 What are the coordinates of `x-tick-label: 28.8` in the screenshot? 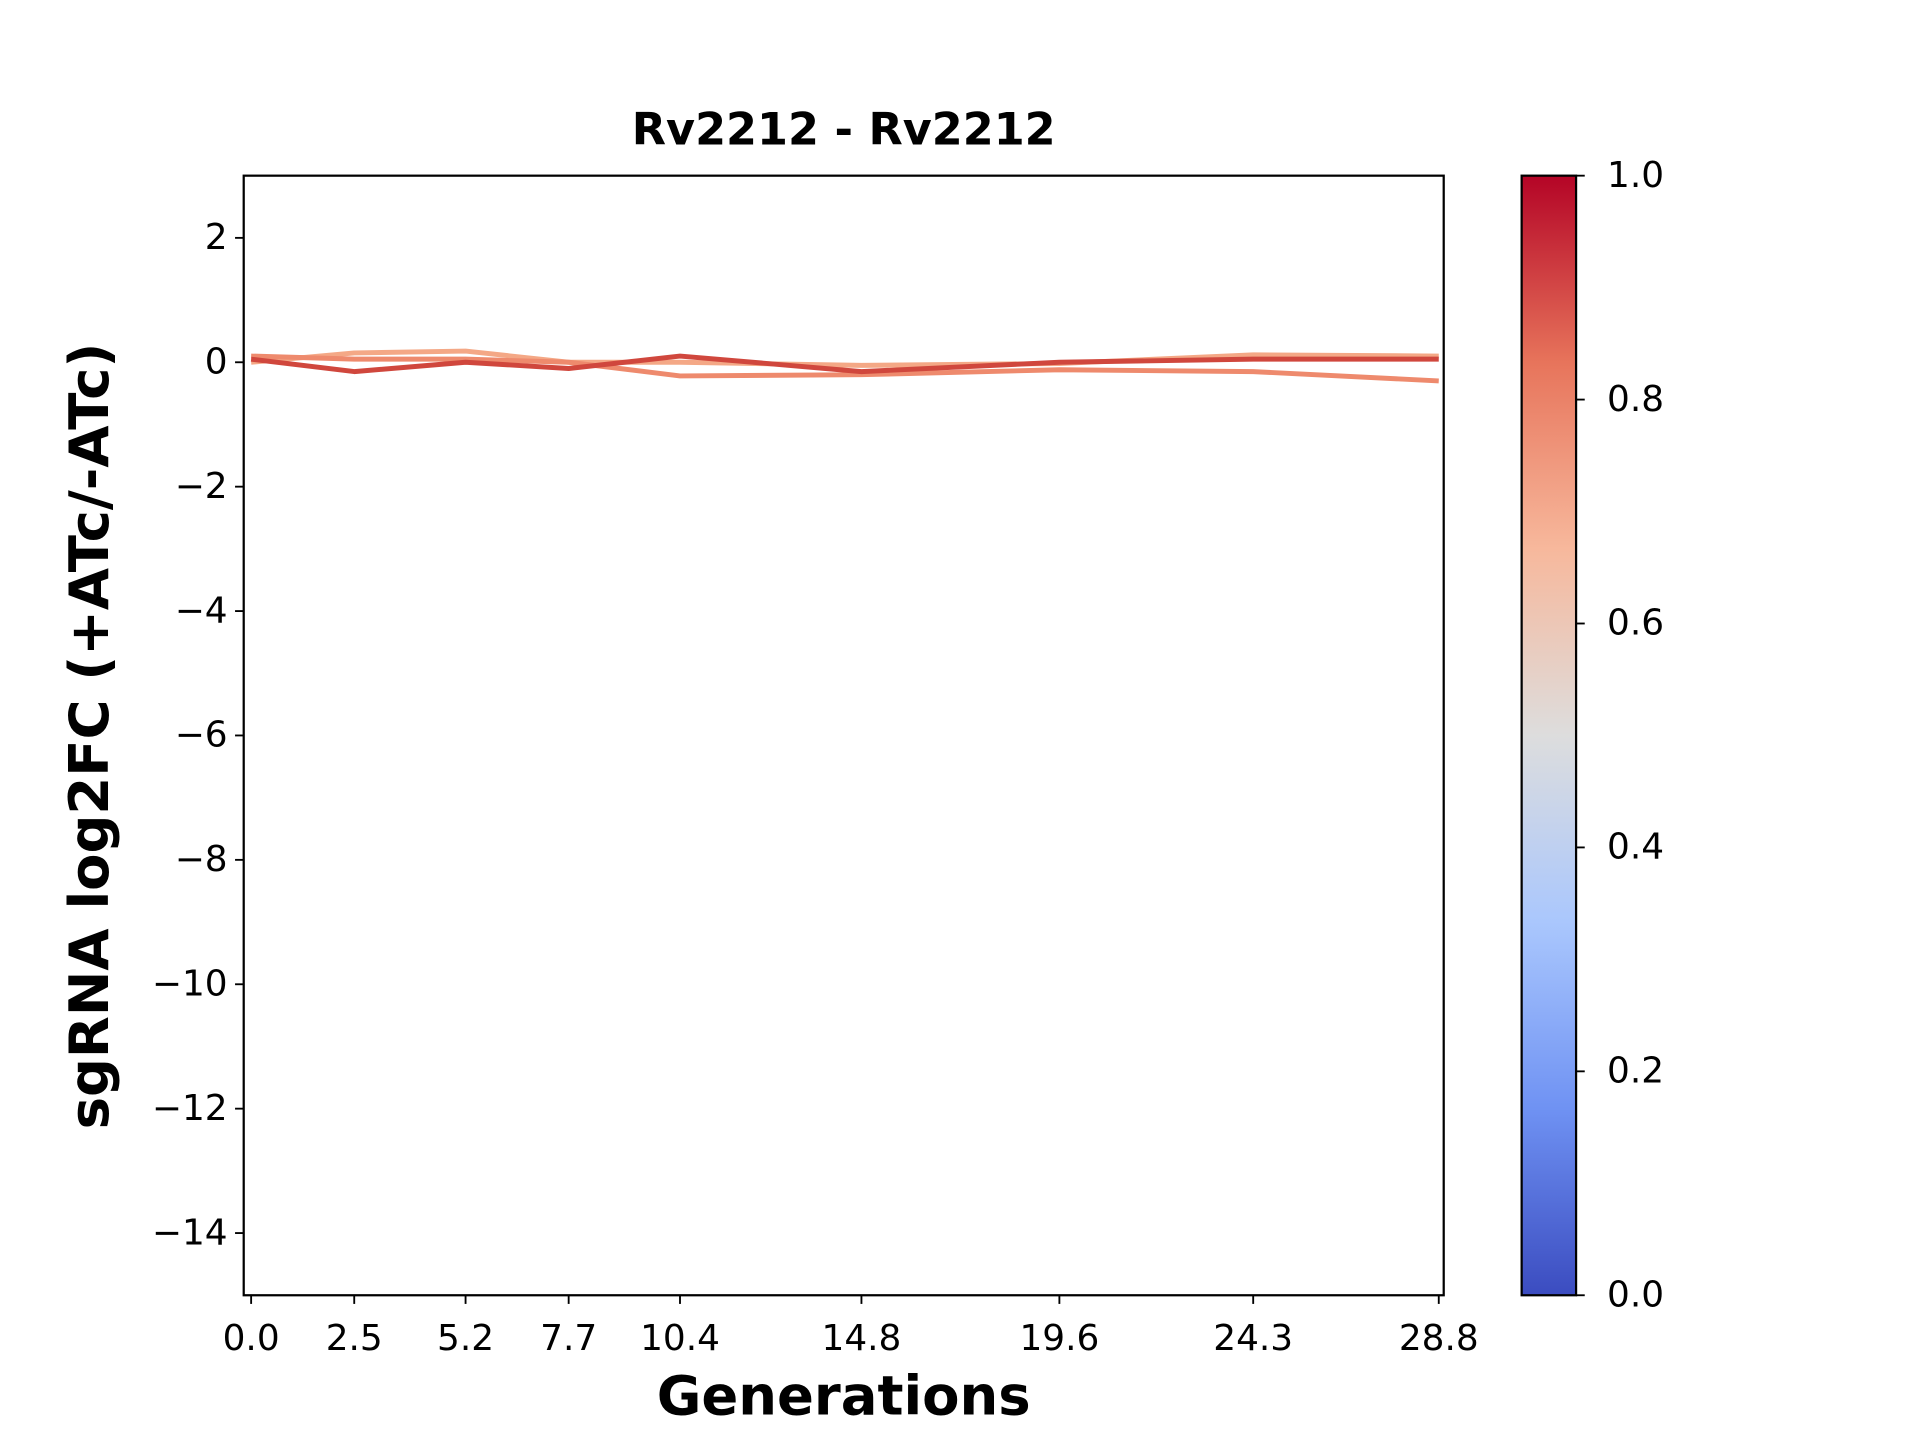 It's located at (1439, 1338).